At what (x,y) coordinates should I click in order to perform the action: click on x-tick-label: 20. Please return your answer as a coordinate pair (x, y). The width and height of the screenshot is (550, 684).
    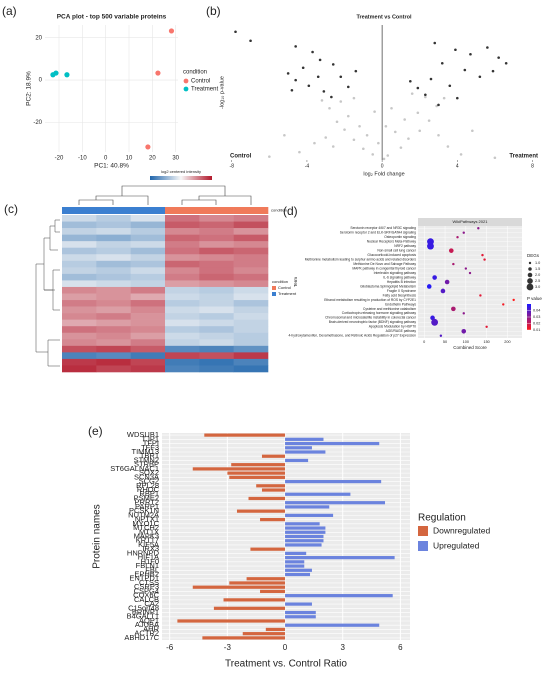
    Looking at the image, I should click on (152, 159).